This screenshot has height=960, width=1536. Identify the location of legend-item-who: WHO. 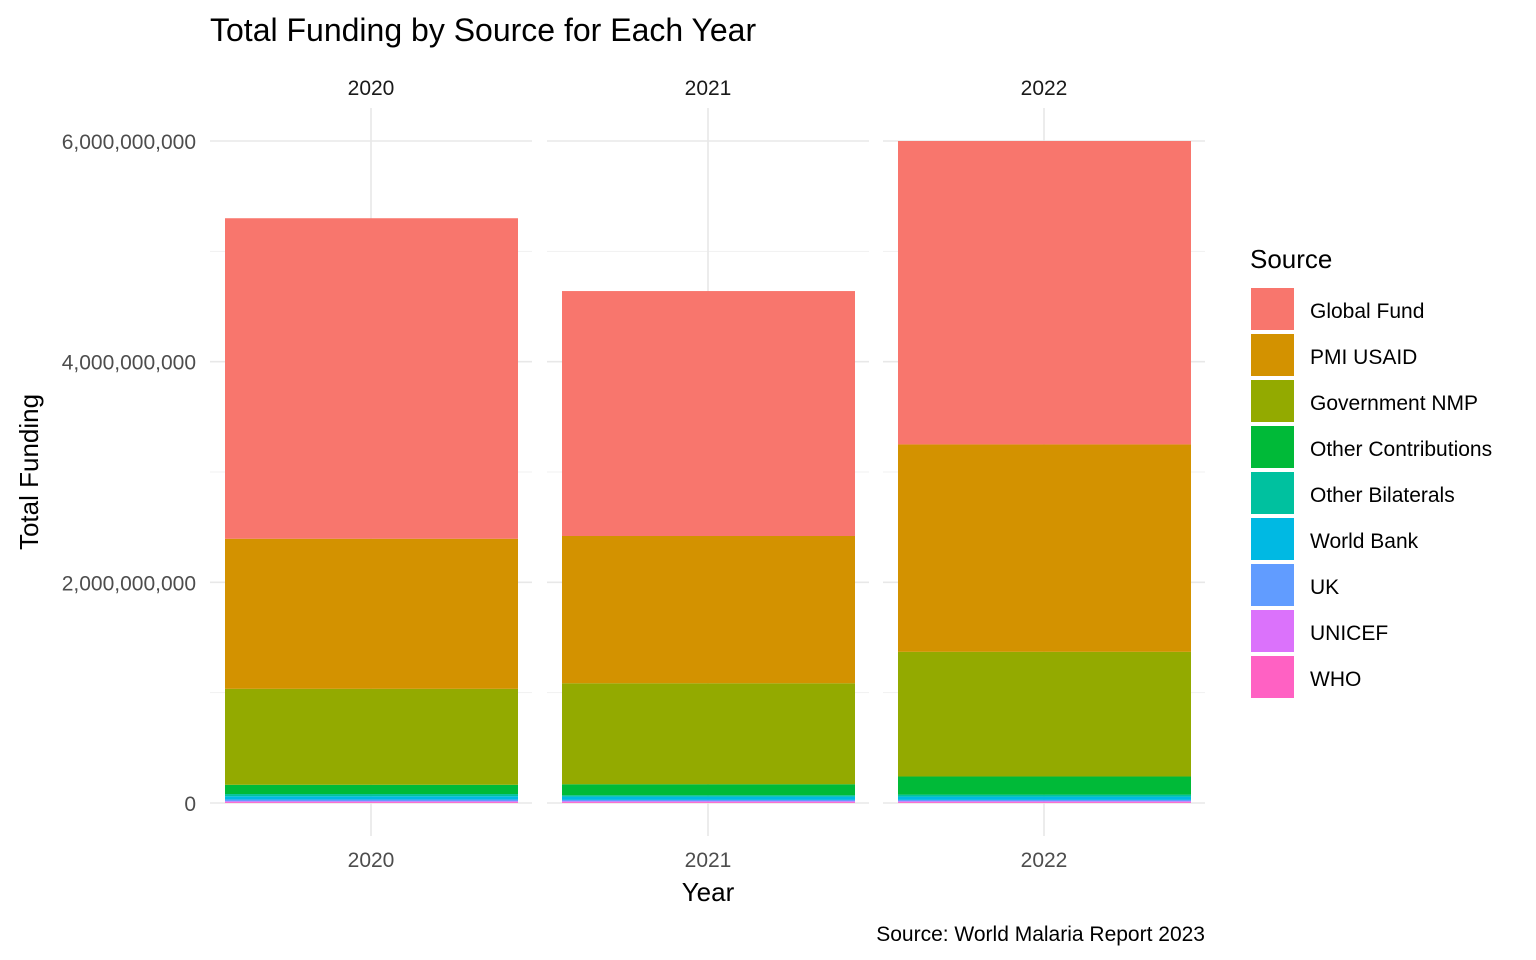
(1306, 677).